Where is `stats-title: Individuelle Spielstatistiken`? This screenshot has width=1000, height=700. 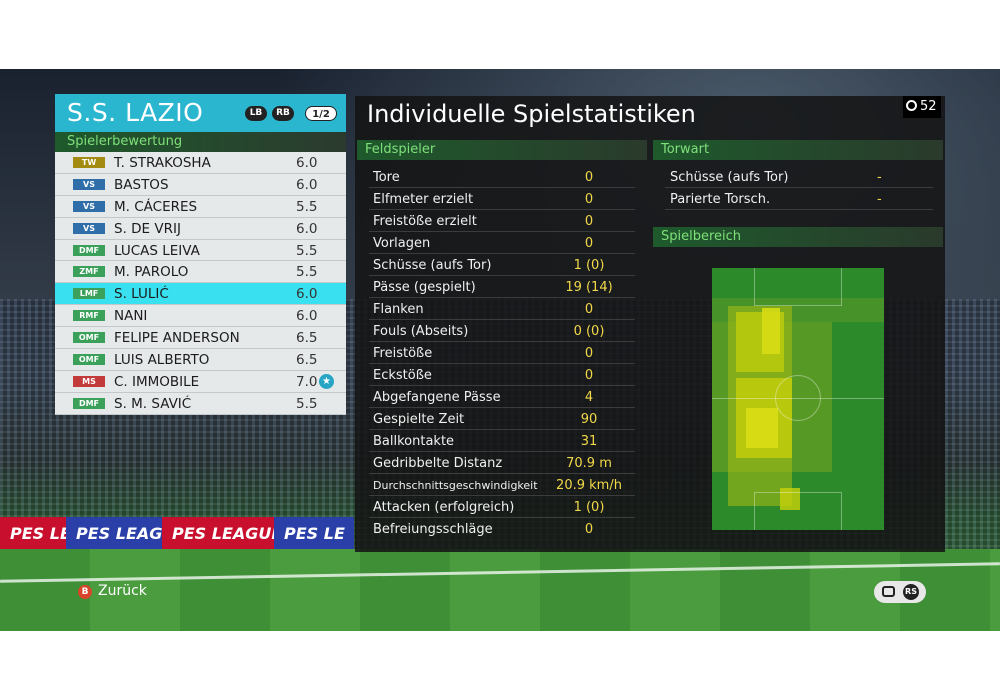
stats-title: Individuelle Spielstatistiken is located at coordinates (531, 114).